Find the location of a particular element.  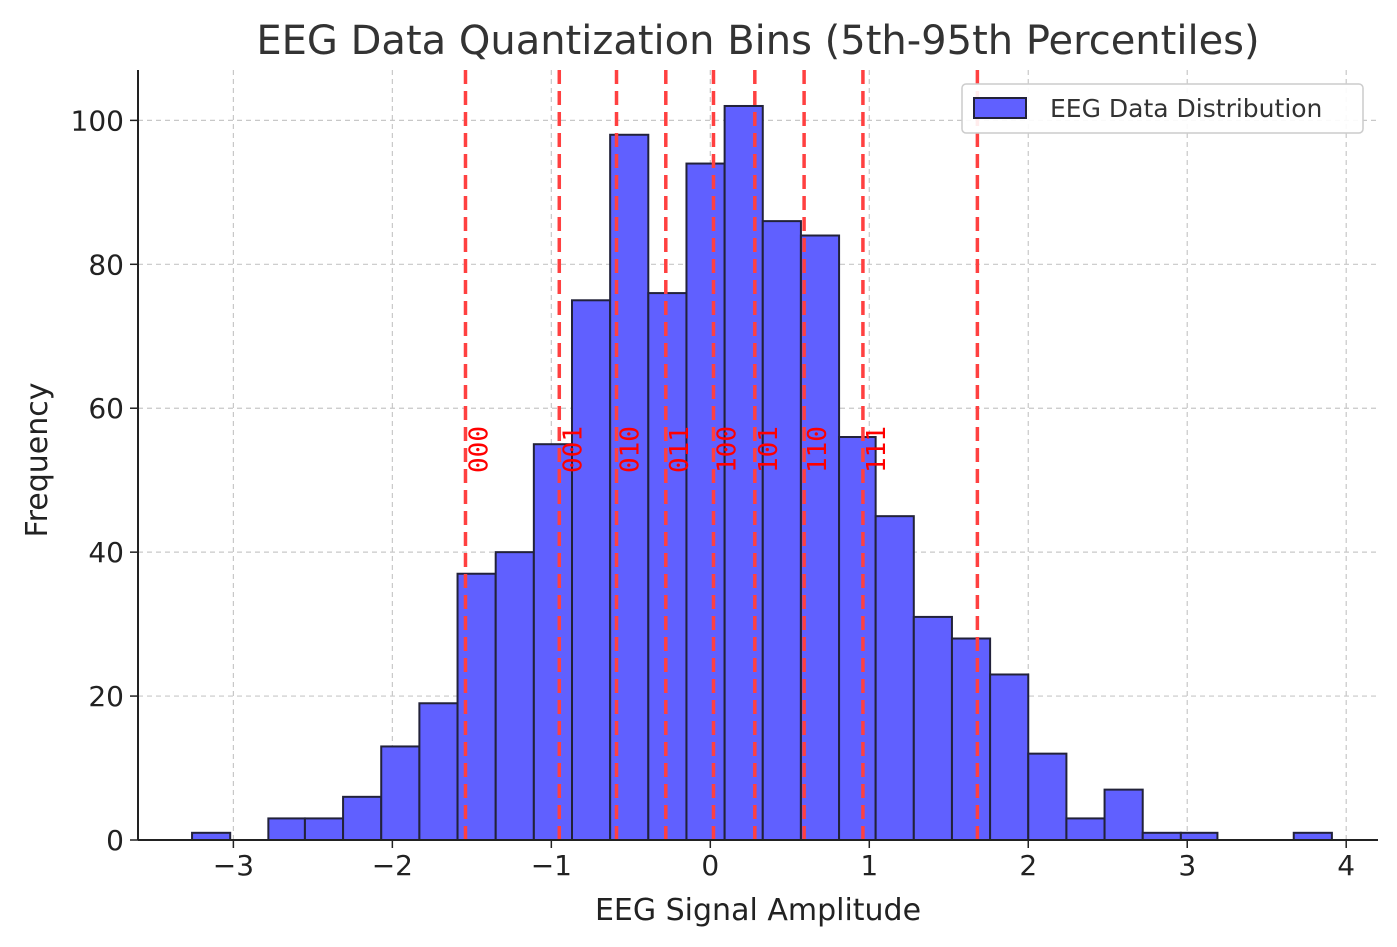

x-ticks: −3 −2 −1 0 1 2 3 4 is located at coordinates (784, 861).